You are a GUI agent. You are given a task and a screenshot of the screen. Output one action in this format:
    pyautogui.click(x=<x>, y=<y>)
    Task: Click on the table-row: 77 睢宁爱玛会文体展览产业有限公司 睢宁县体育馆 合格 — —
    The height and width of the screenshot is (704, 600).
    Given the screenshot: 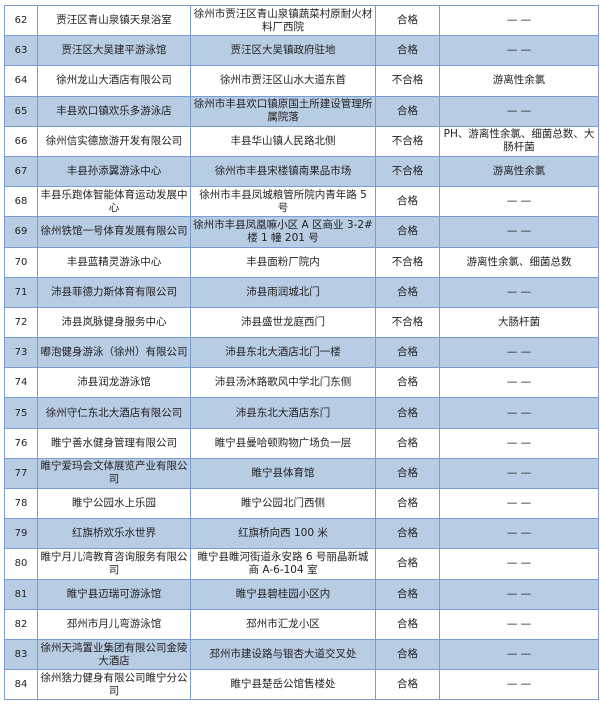 What is the action you would take?
    pyautogui.click(x=301, y=473)
    